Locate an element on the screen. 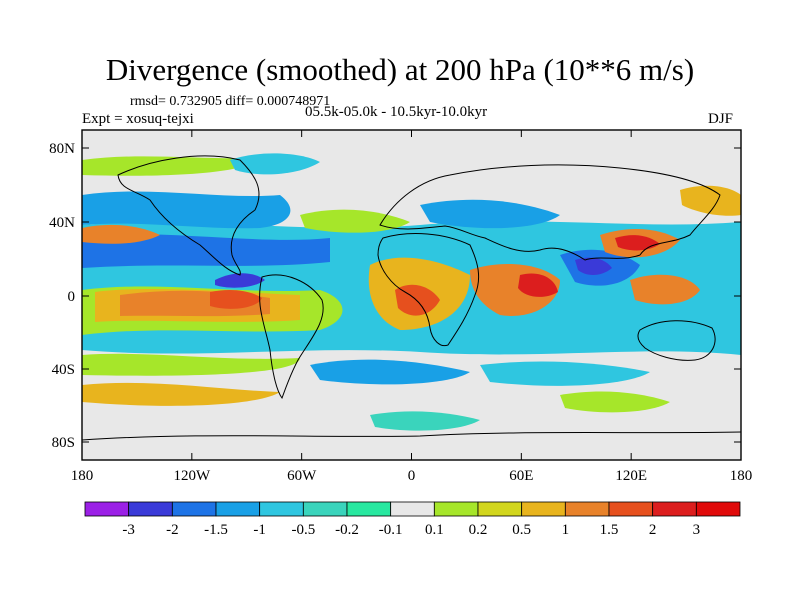  antarctica-outline is located at coordinates (411, 436).